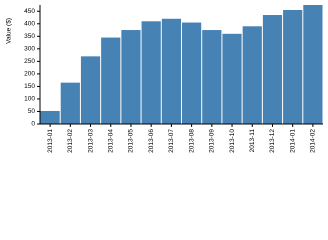  I want to click on x-tick-label: 2013-11, so click(252, 141).